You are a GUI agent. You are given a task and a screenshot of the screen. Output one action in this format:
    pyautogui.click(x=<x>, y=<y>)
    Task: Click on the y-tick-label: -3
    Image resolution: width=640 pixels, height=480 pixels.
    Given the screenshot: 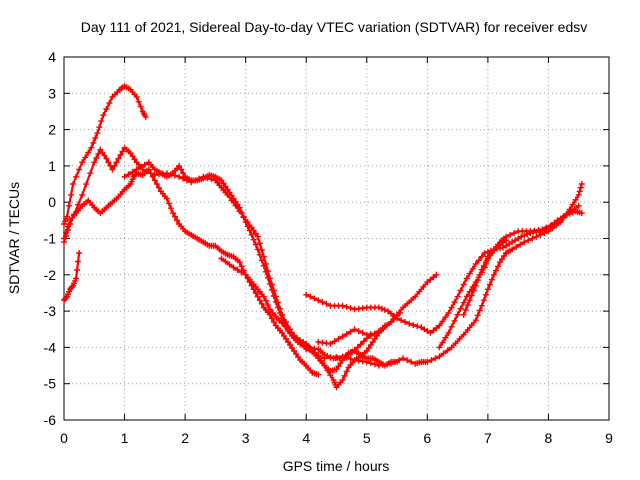 What is the action you would take?
    pyautogui.click(x=50, y=311)
    